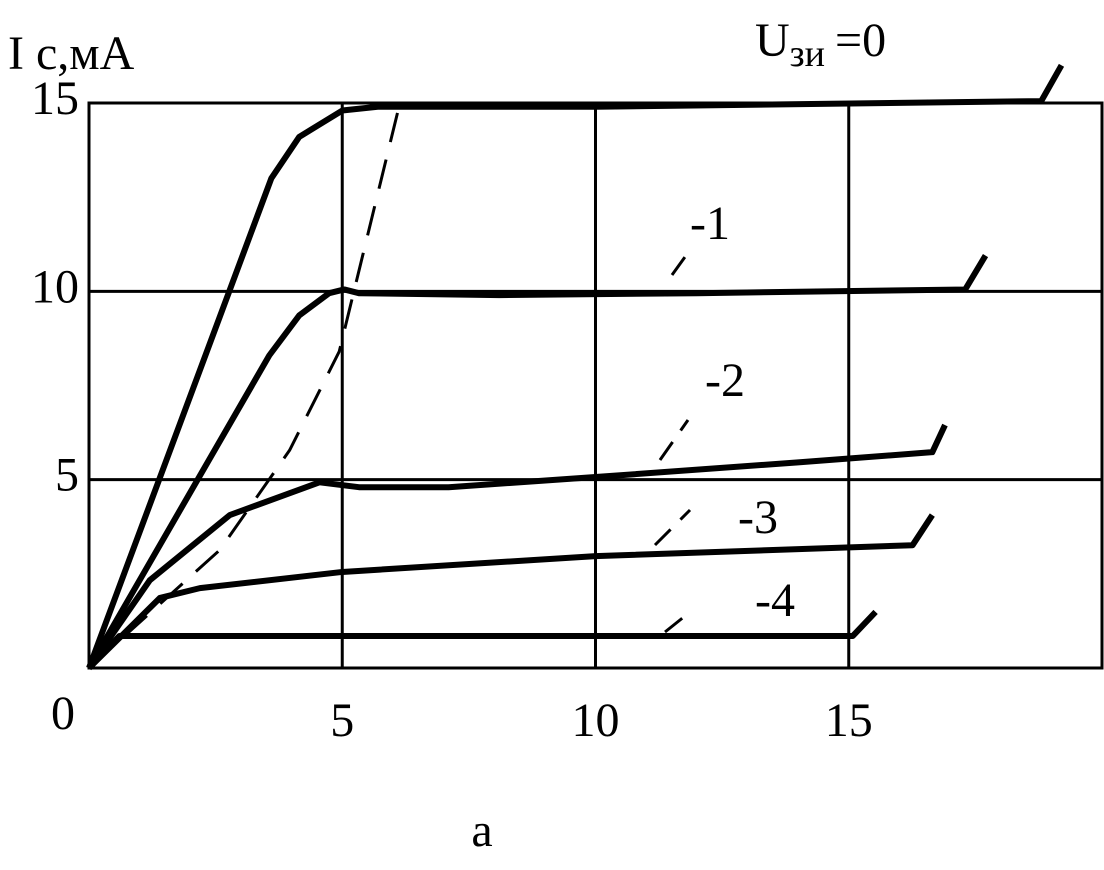 Image resolution: width=1104 pixels, height=870 pixels. Describe the element at coordinates (807, 54) in the screenshot. I see `legend-subscript: зи` at that location.